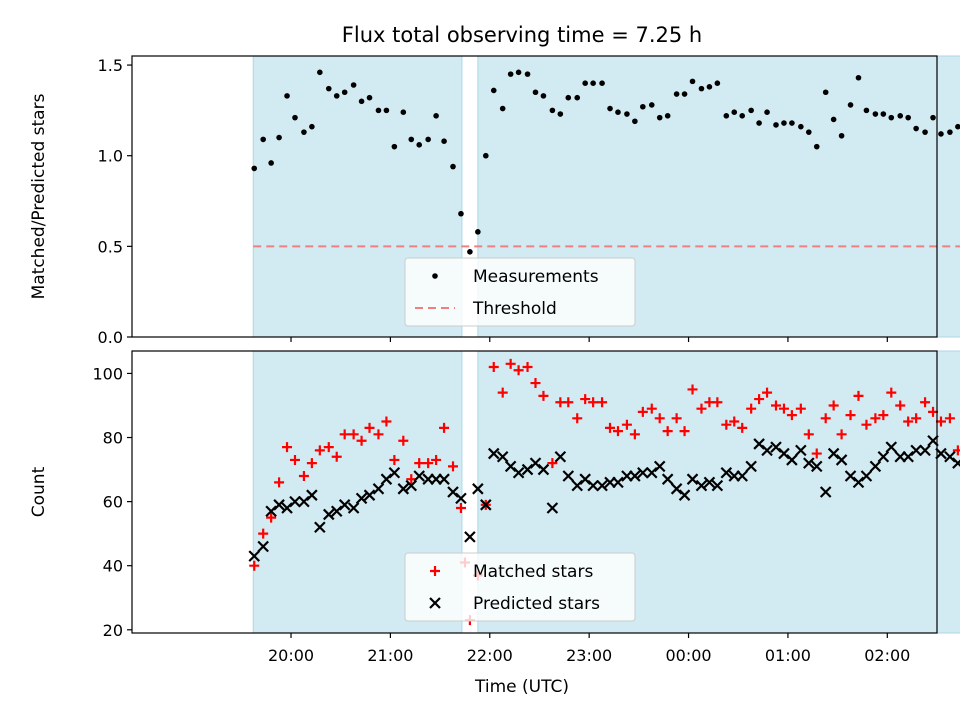 The height and width of the screenshot is (720, 960). Describe the element at coordinates (435, 571) in the screenshot. I see `legend-matched-stars-marker` at that location.